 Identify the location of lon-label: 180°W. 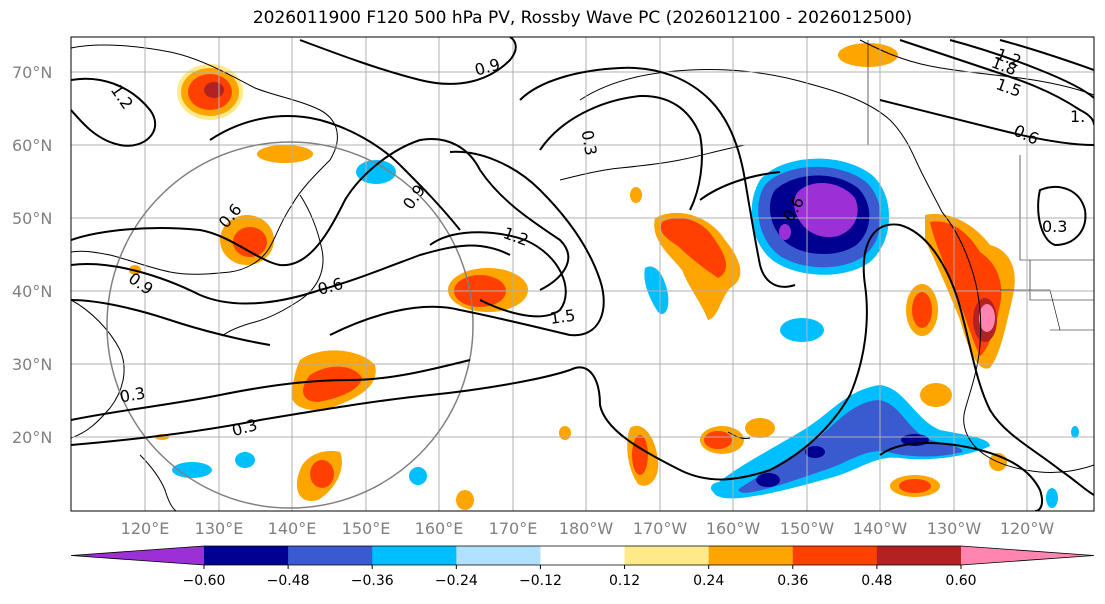
(586, 528).